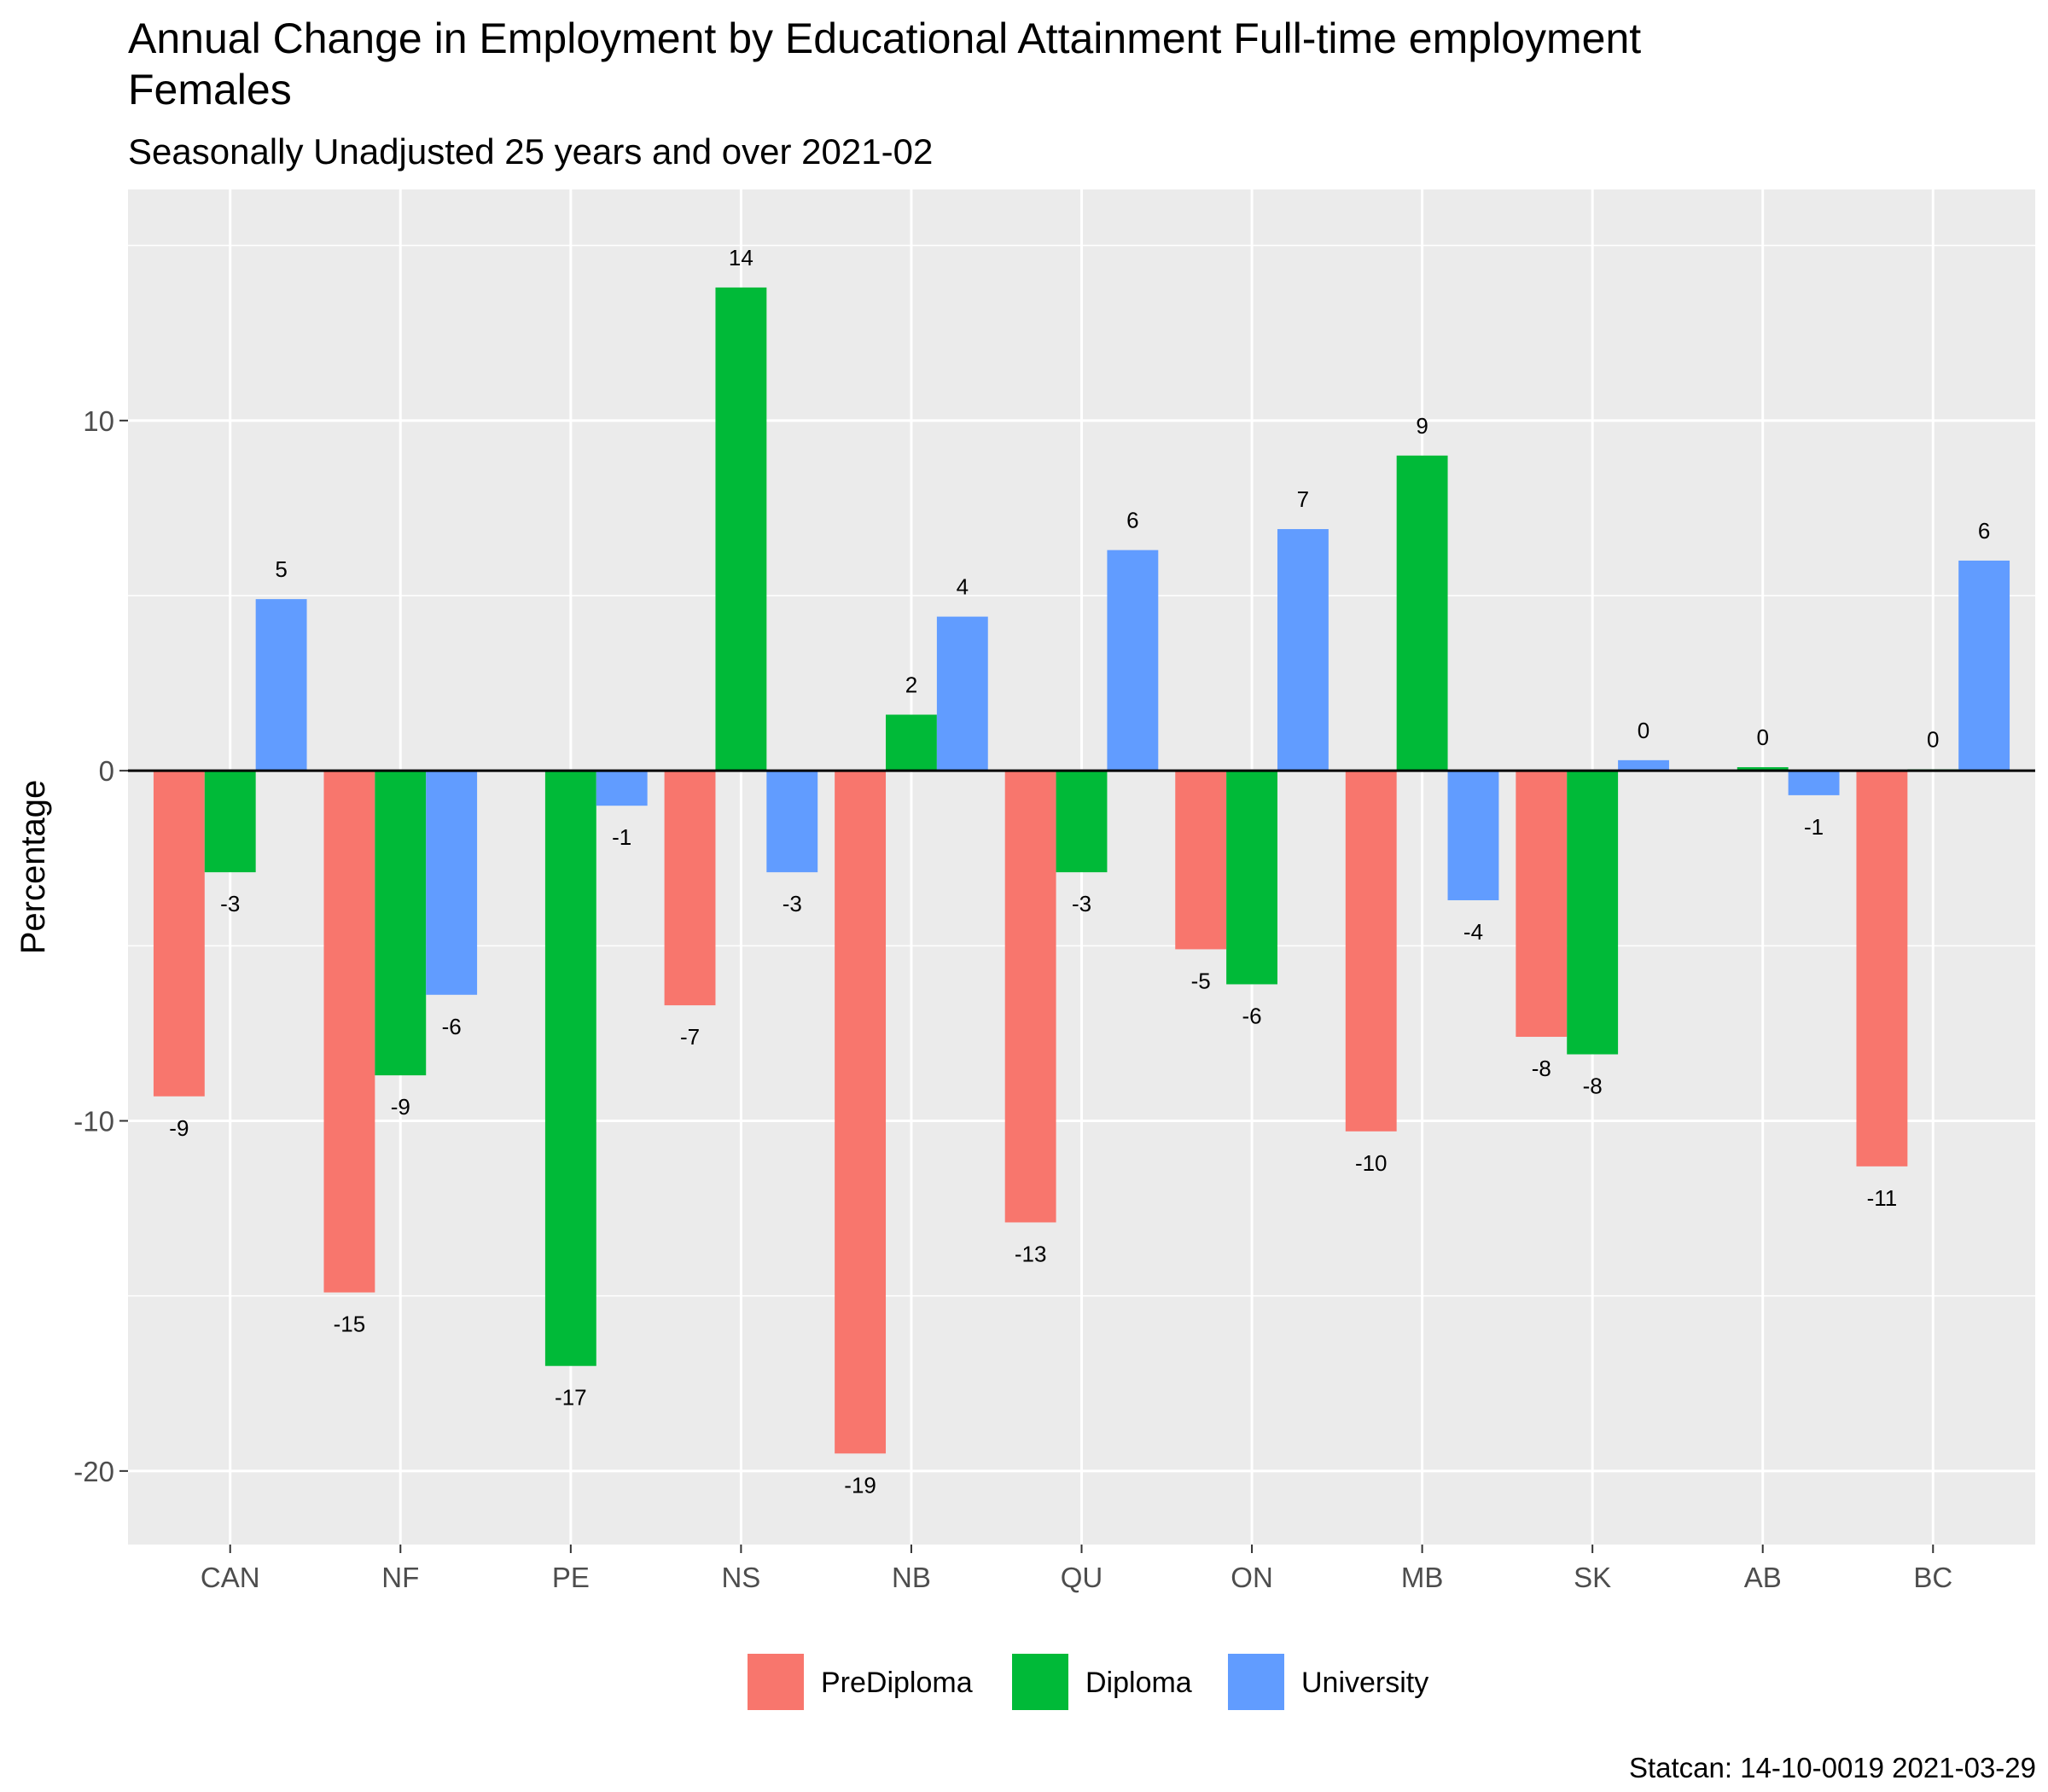  Describe the element at coordinates (740, 1577) in the screenshot. I see `x-tick-label-ns: NS` at that location.